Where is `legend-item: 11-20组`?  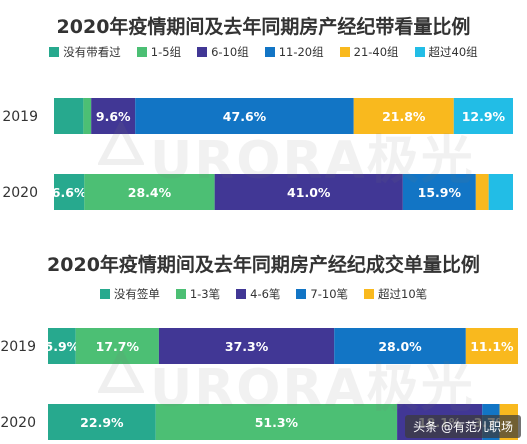 legend-item: 11-20组 is located at coordinates (294, 52).